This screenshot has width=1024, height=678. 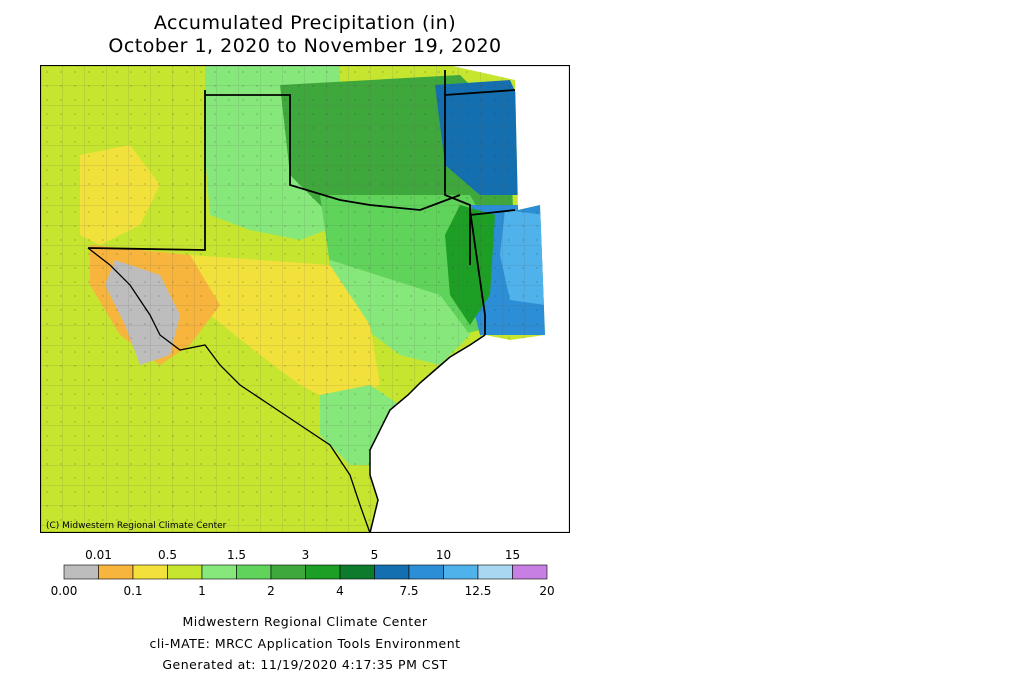 I want to click on ok-ar-border, so click(x=457, y=167).